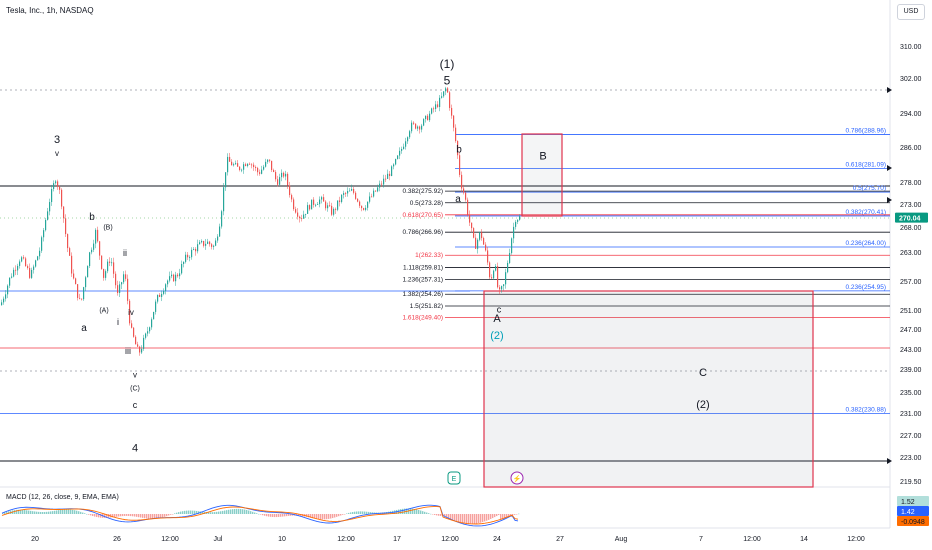 The height and width of the screenshot is (550, 932). Describe the element at coordinates (517, 478) in the screenshot. I see `dividend-marker` at that location.